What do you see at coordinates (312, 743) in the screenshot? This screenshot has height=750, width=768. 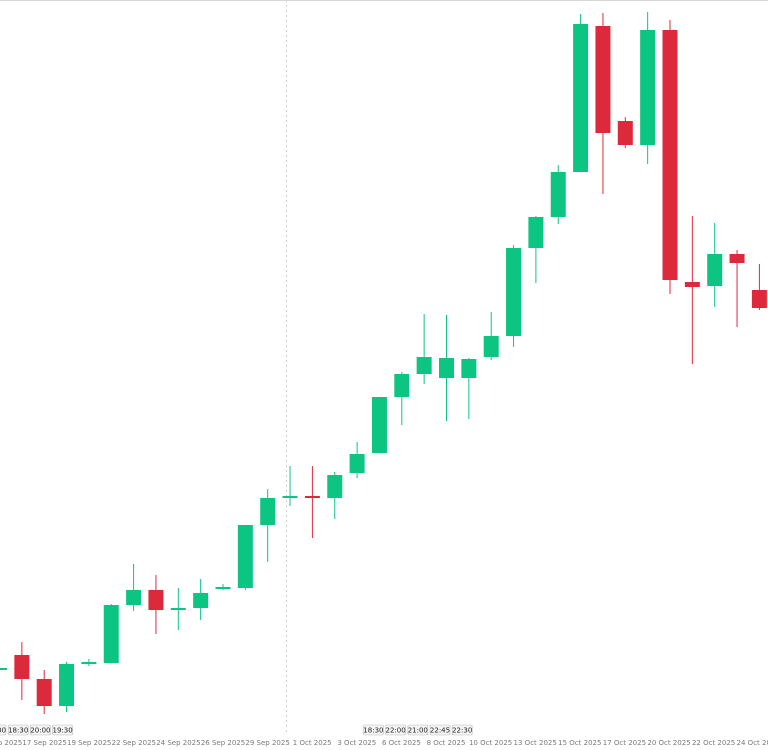 I see `x-tick-label: 1 Oct 2025` at bounding box center [312, 743].